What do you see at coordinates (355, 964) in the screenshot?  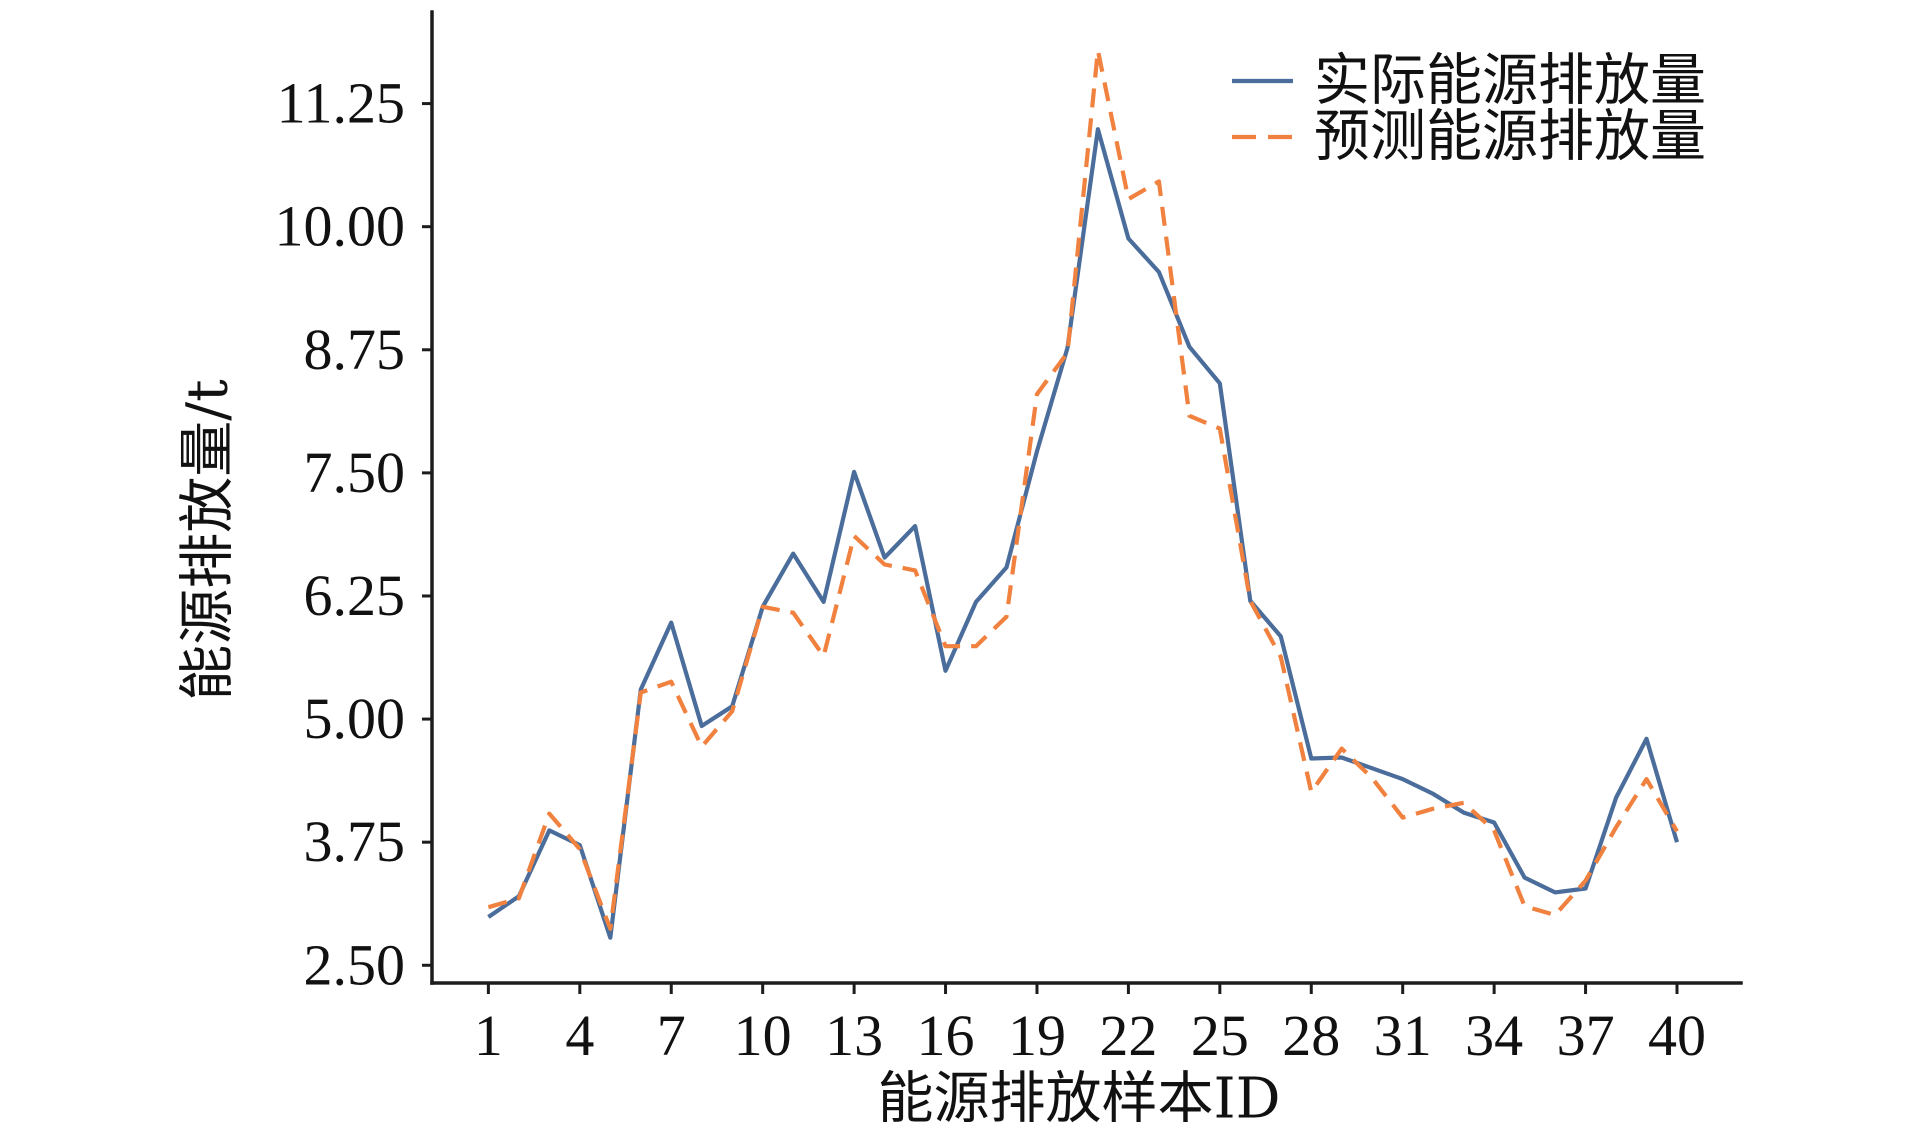 I see `y-tick-label: 2.50` at bounding box center [355, 964].